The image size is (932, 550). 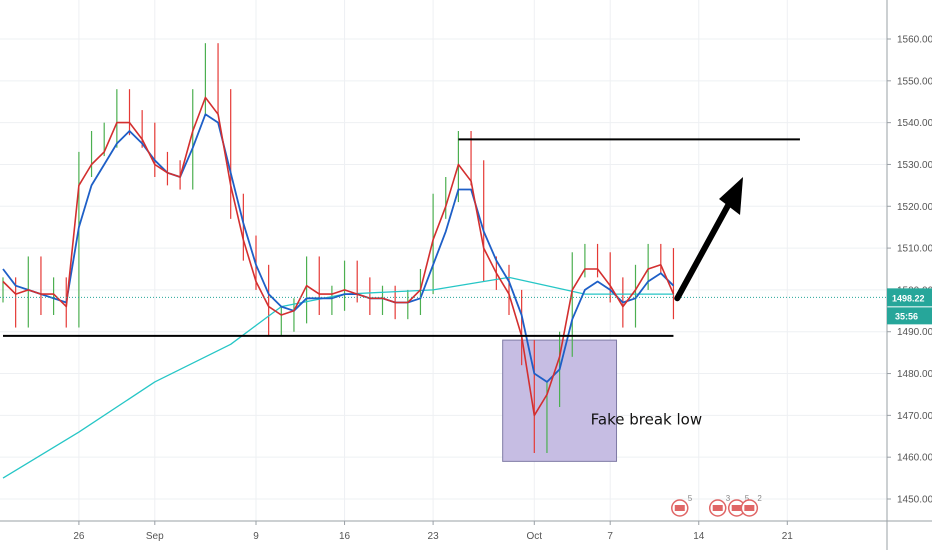 I want to click on y-tick-label: 1530.00, so click(x=914, y=165).